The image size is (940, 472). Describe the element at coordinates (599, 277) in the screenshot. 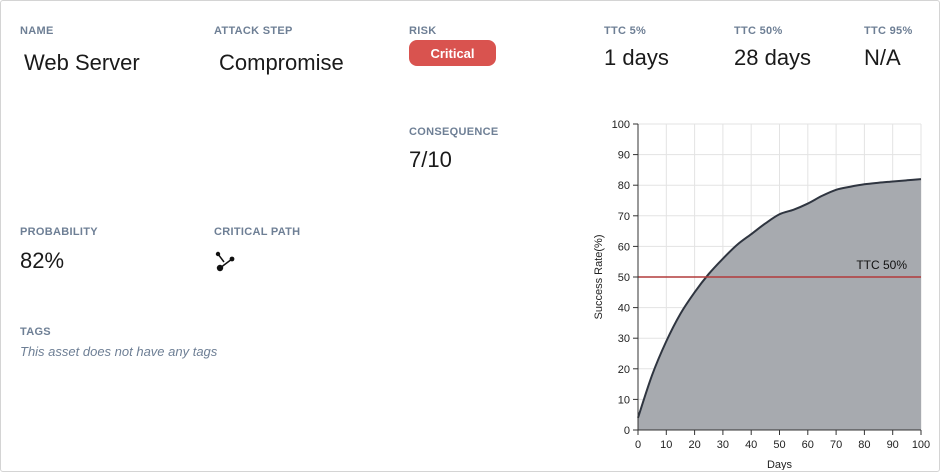

I see `y-axis-title: Success Rate(%)` at that location.